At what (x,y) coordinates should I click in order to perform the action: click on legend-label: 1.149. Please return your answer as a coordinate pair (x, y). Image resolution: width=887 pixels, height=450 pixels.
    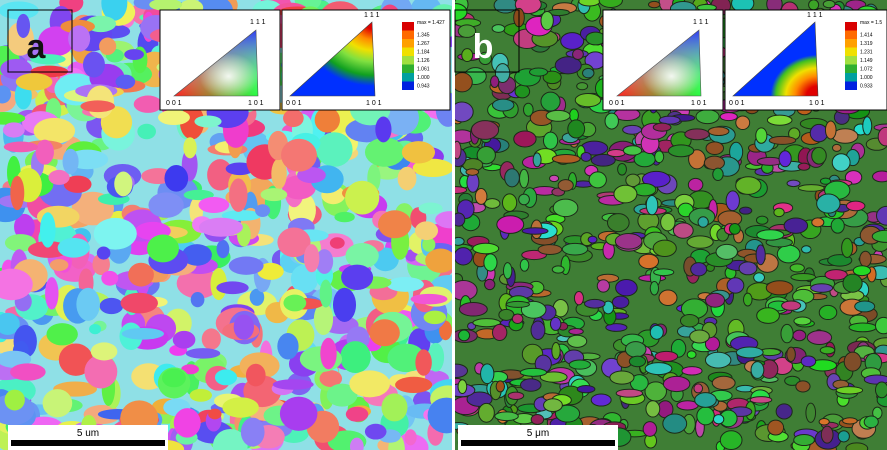
    Looking at the image, I should click on (866, 61).